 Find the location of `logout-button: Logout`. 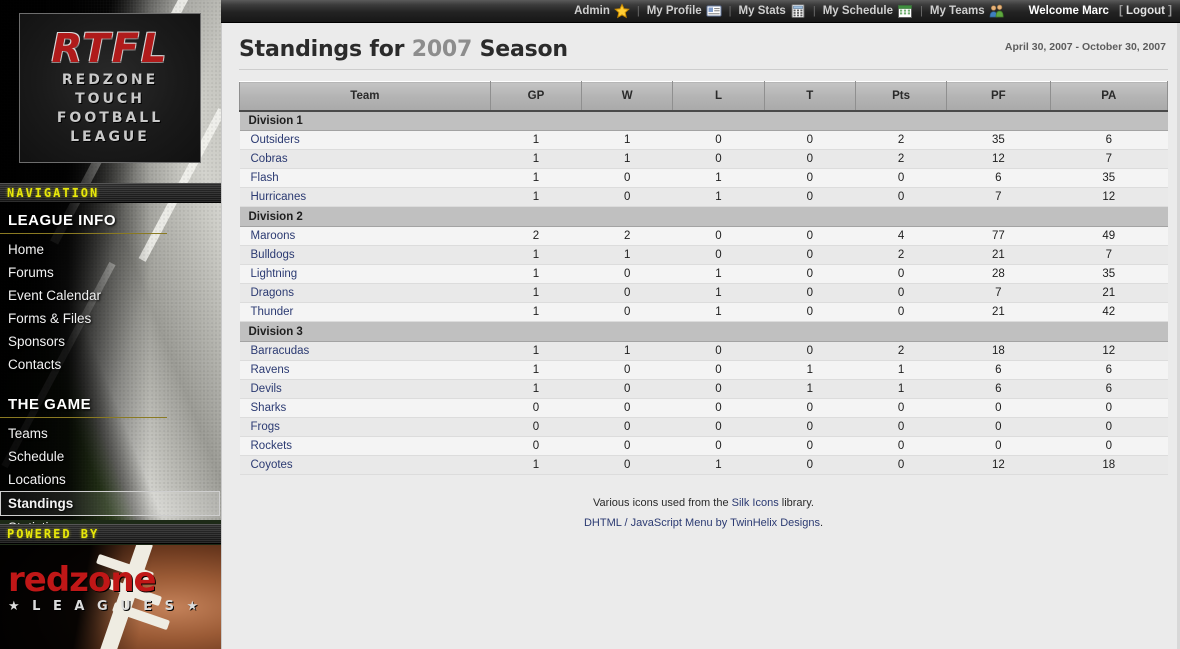

logout-button: Logout is located at coordinates (1145, 11).